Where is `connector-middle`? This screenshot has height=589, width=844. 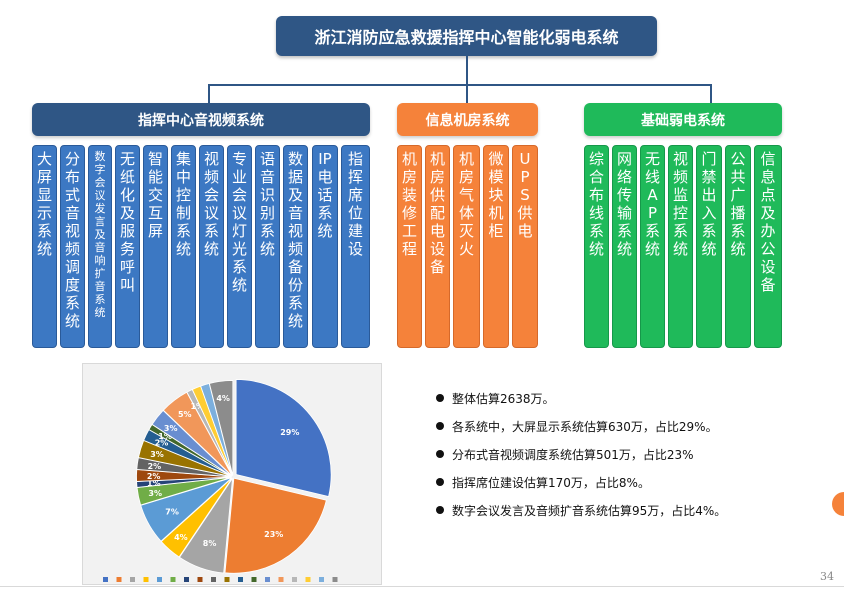
connector-middle is located at coordinates (467, 94).